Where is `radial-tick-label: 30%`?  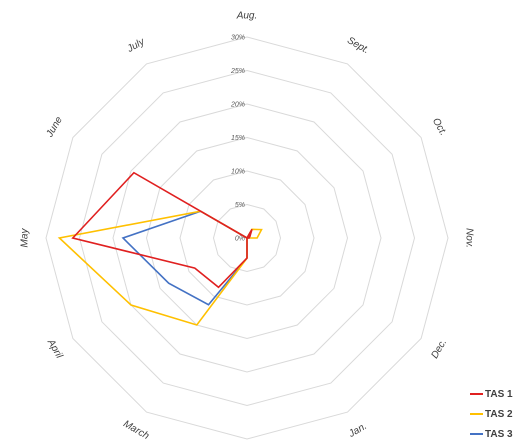 radial-tick-label: 30% is located at coordinates (238, 38).